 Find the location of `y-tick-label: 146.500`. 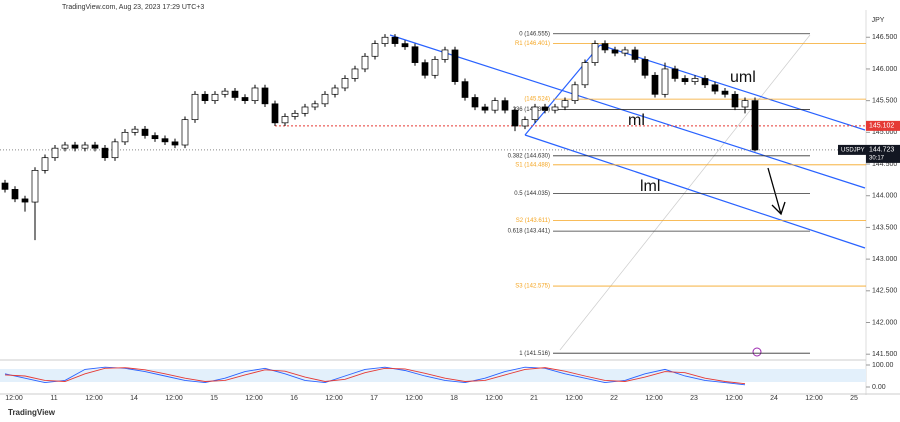

y-tick-label: 146.500 is located at coordinates (884, 37).